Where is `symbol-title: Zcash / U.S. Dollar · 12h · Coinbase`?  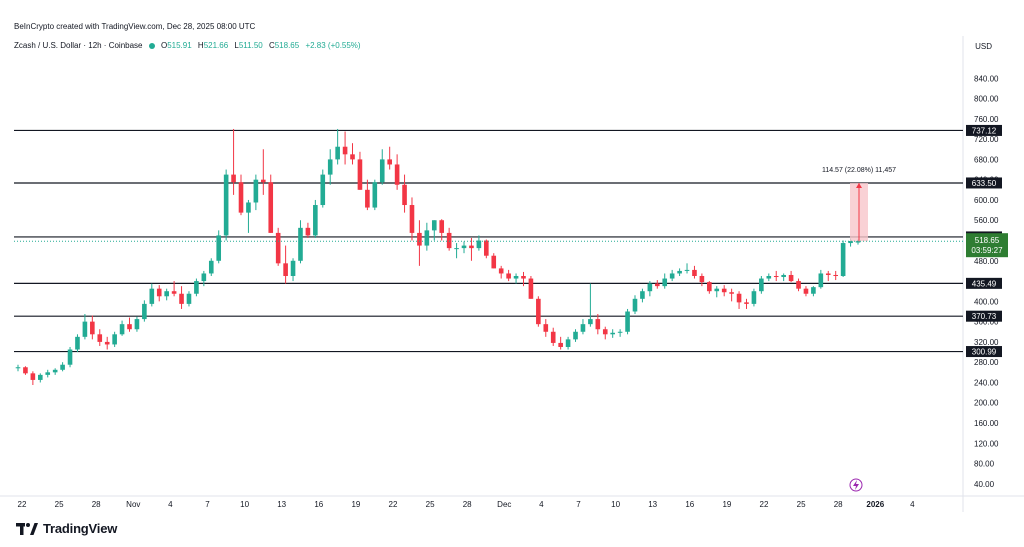 symbol-title: Zcash / U.S. Dollar · 12h · Coinbase is located at coordinates (78, 45).